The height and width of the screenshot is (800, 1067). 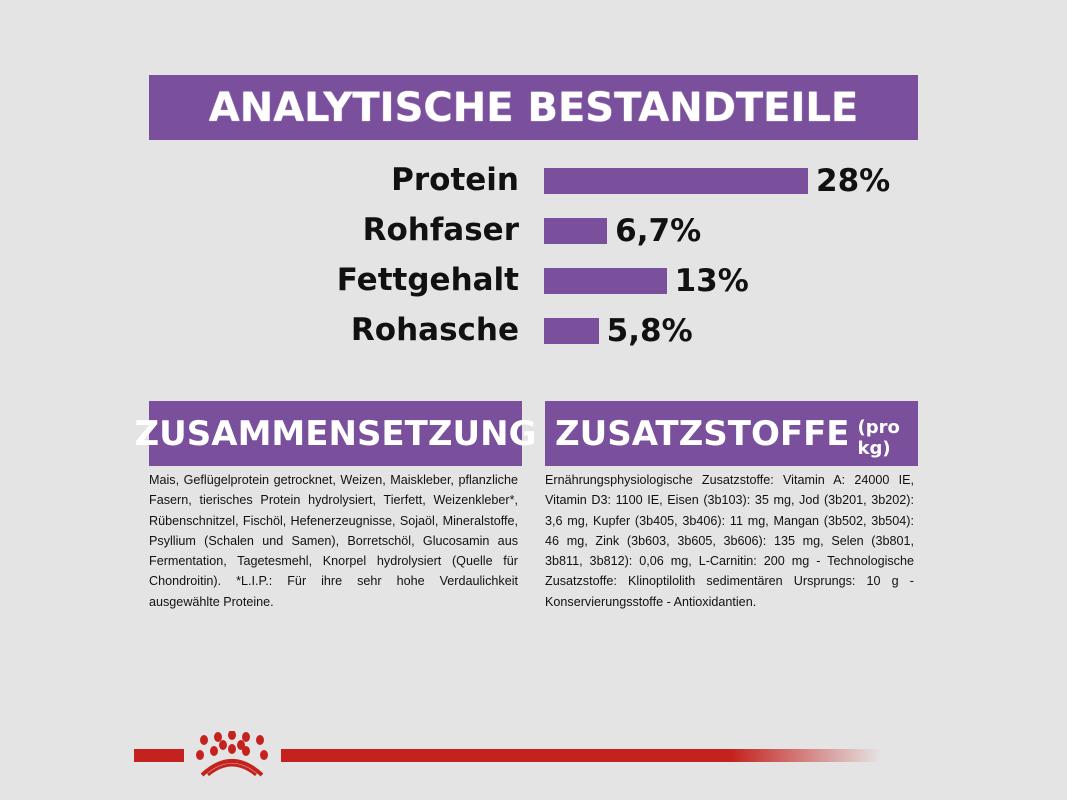 What do you see at coordinates (427, 280) in the screenshot?
I see `category-label: Fettgehalt` at bounding box center [427, 280].